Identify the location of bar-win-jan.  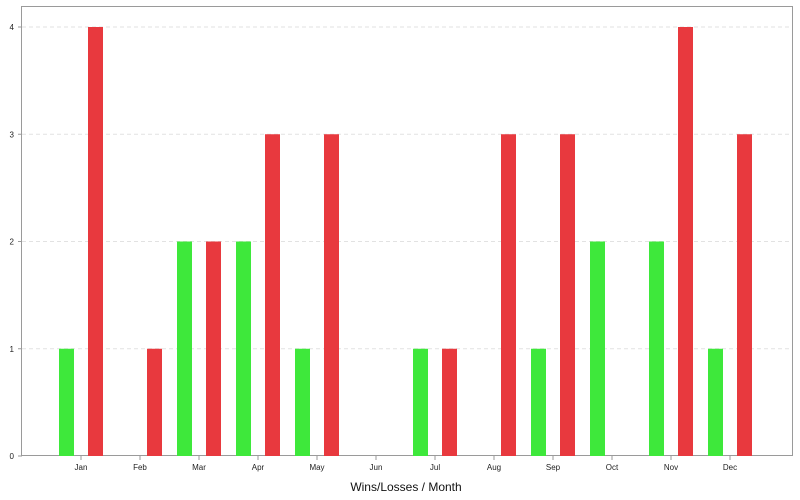
(66, 402).